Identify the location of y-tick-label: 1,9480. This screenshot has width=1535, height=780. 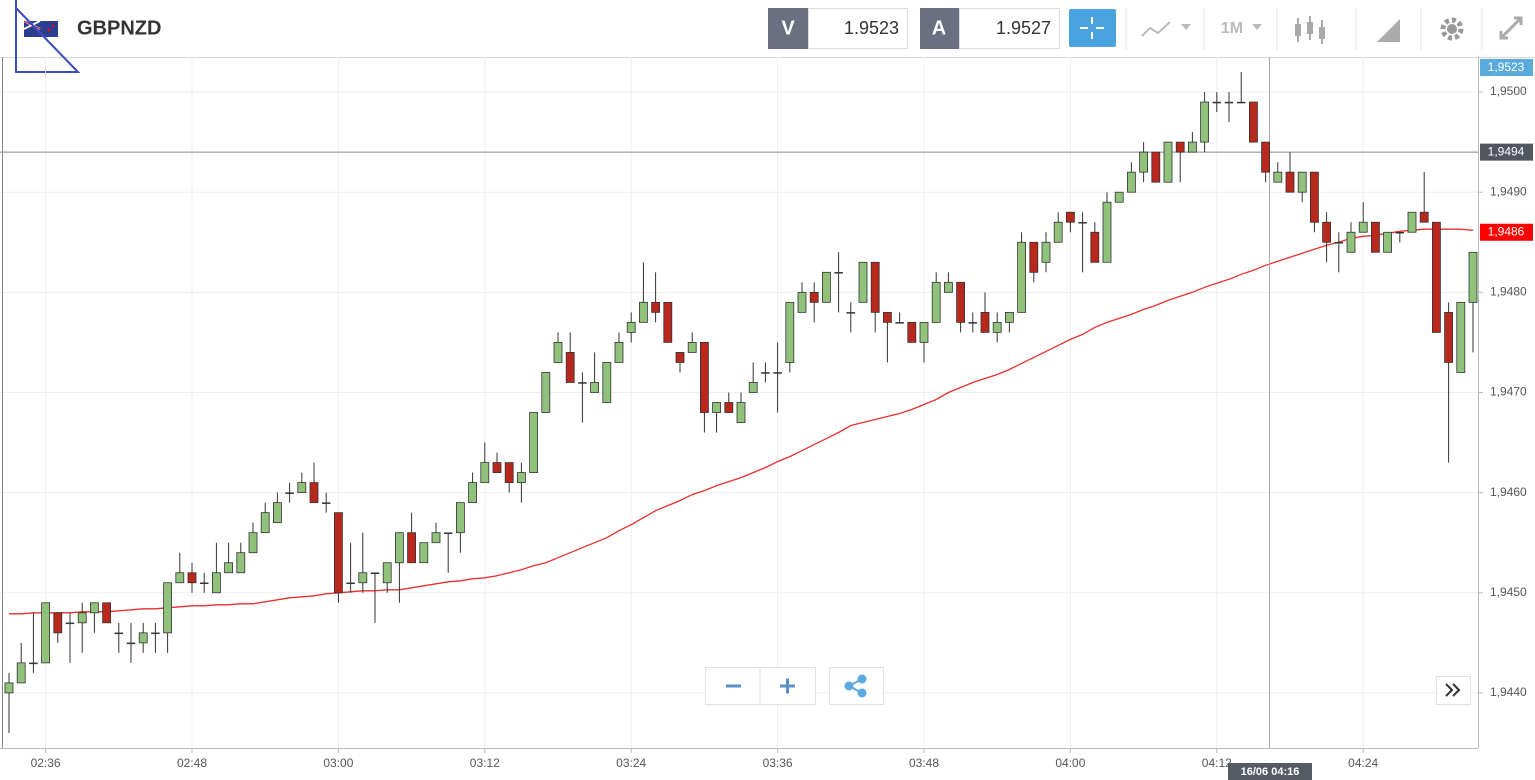
(1508, 292).